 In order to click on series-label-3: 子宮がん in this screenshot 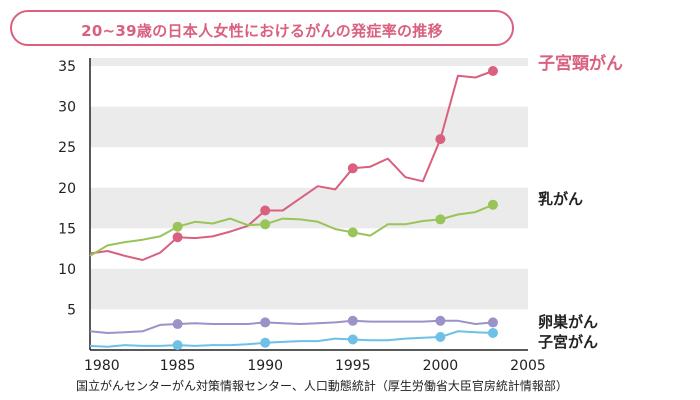, I will do `click(568, 342)`.